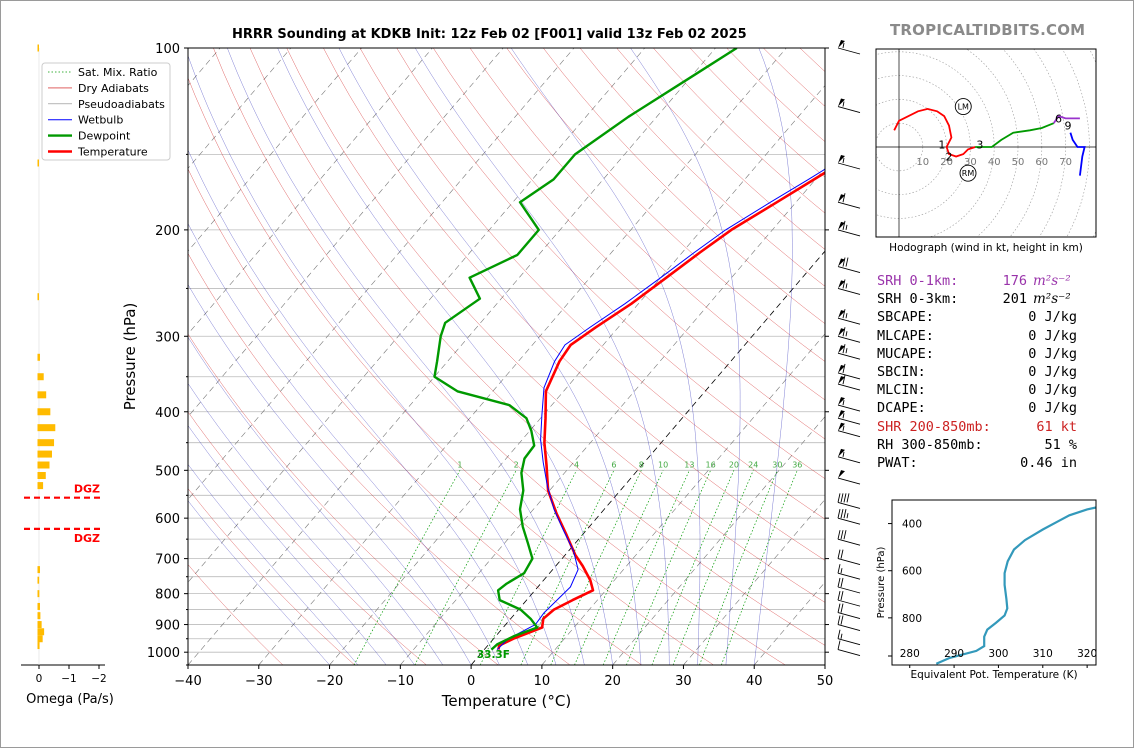  I want to click on stat-unit: m²s⁻², so click(1052, 299).